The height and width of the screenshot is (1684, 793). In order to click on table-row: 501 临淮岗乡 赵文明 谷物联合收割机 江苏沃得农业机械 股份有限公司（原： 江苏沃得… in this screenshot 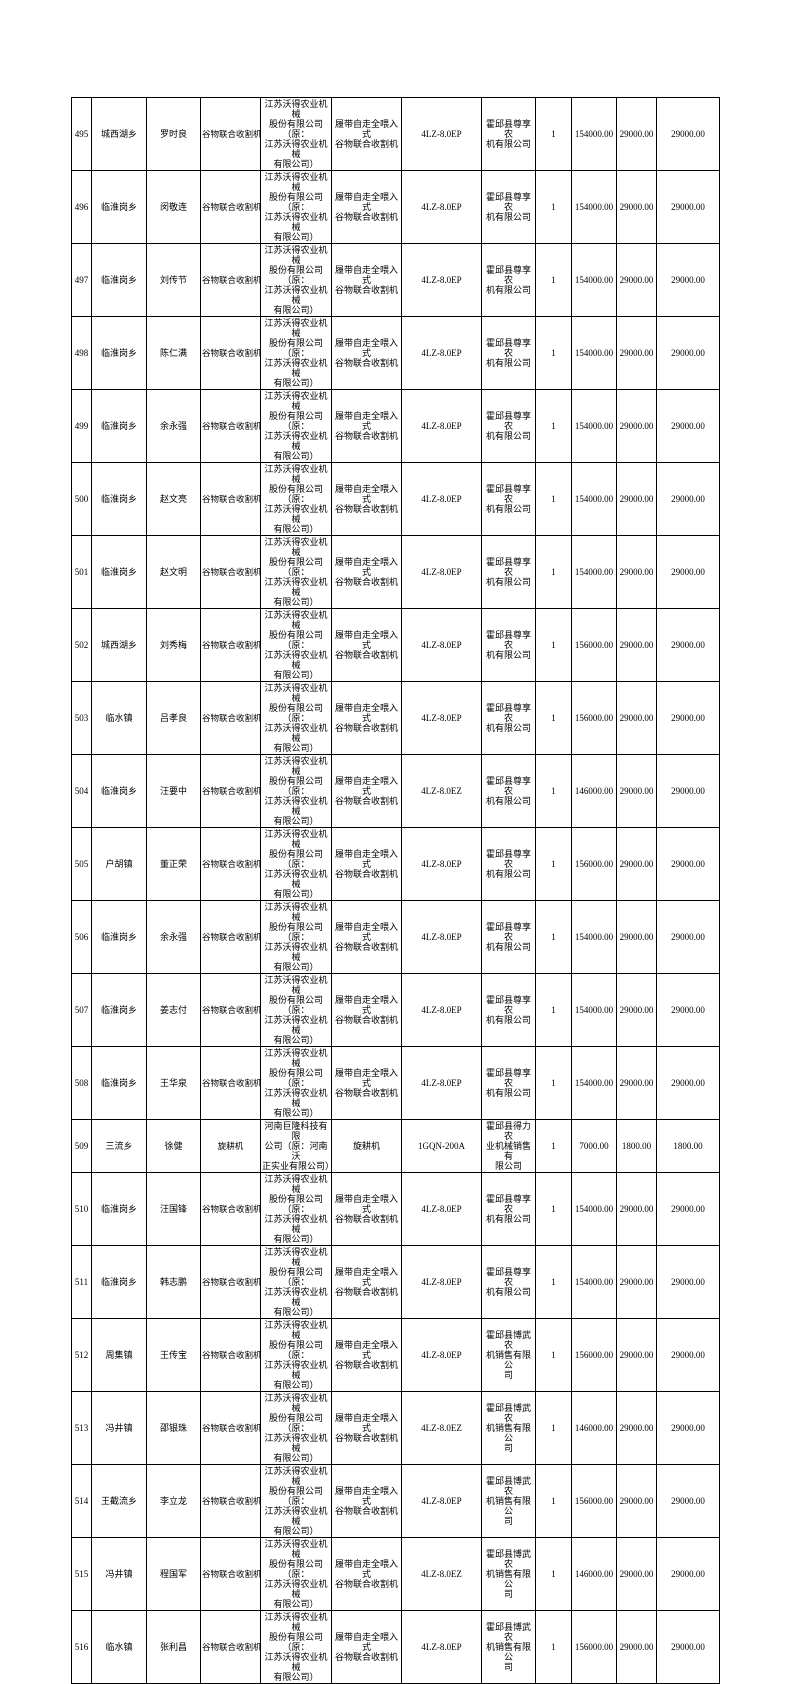, I will do `click(395, 572)`.